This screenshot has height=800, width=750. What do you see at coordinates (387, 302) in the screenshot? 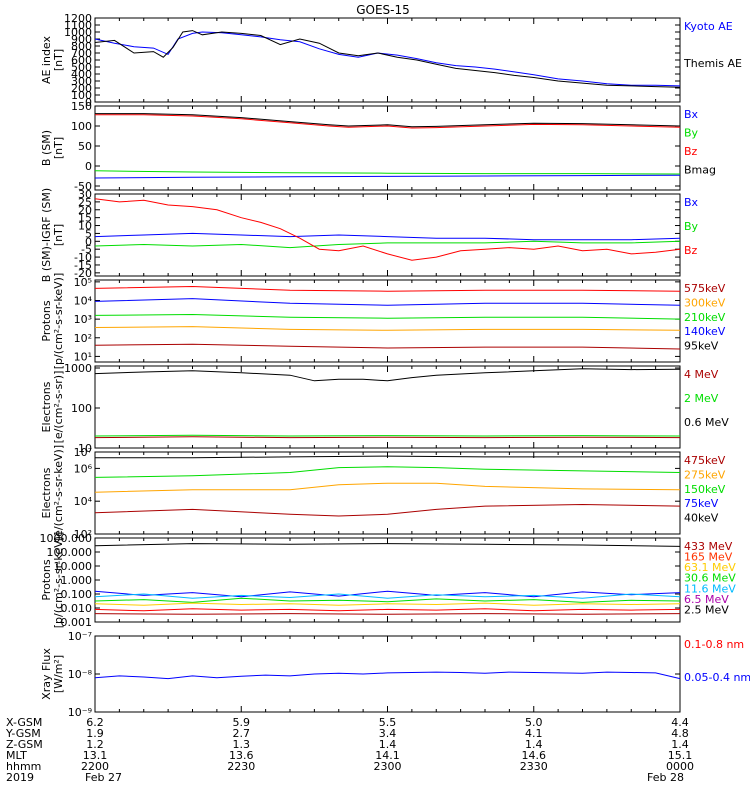
I see `series-140kev` at bounding box center [387, 302].